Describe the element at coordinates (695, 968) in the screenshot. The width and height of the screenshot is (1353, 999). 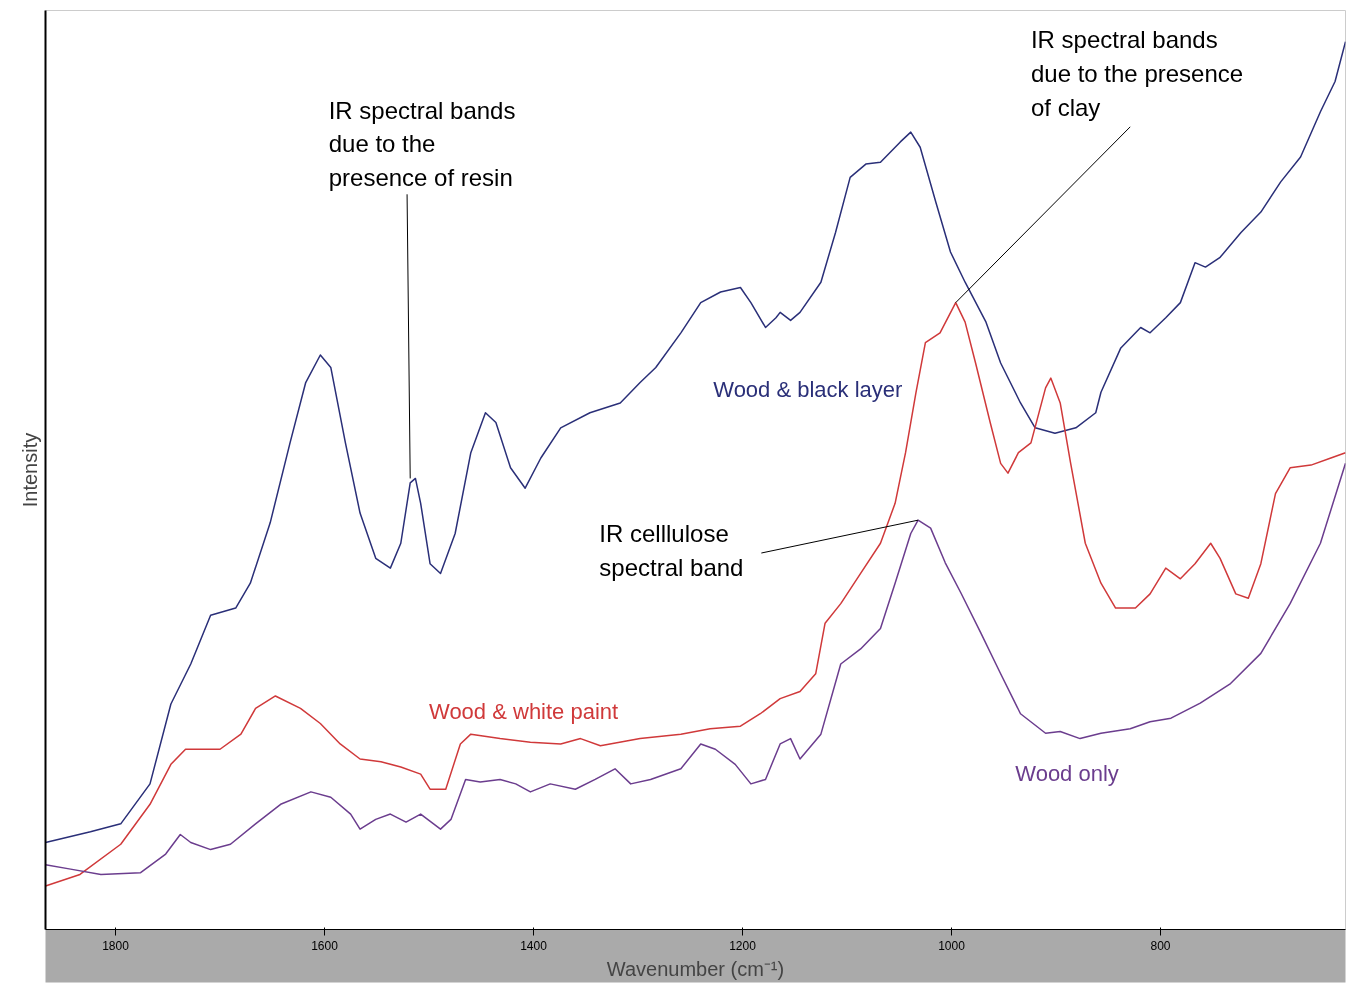
I see `x-axis-title: Wavenumber (cm⁻¹)` at that location.